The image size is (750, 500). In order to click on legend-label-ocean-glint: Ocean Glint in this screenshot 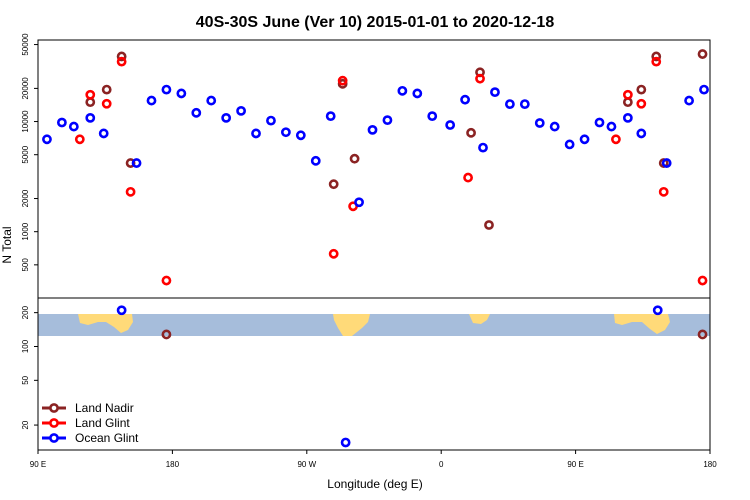, I will do `click(107, 438)`.